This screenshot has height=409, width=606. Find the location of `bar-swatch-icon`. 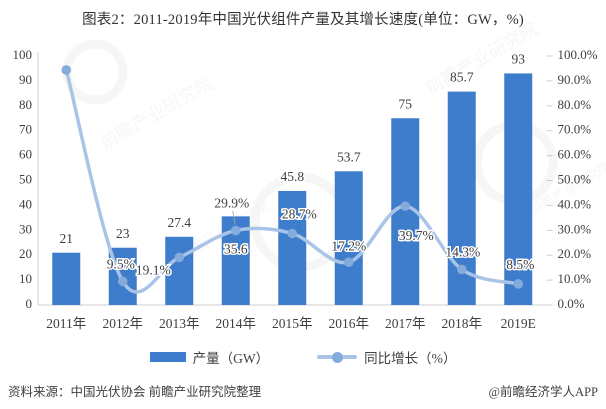

bar-swatch-icon is located at coordinates (167, 357).